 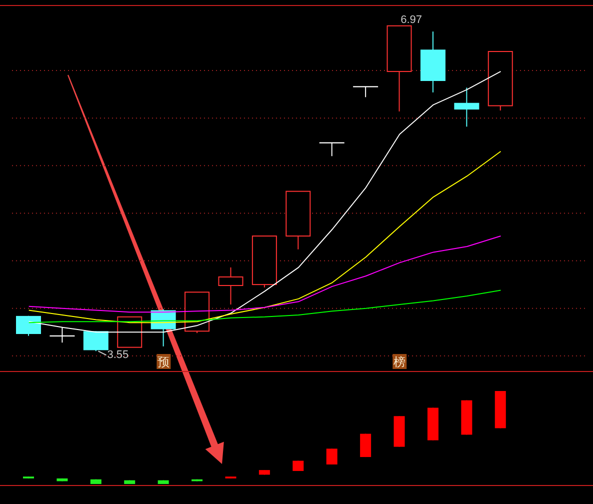 I want to click on annotation: 6.97, so click(x=411, y=20).